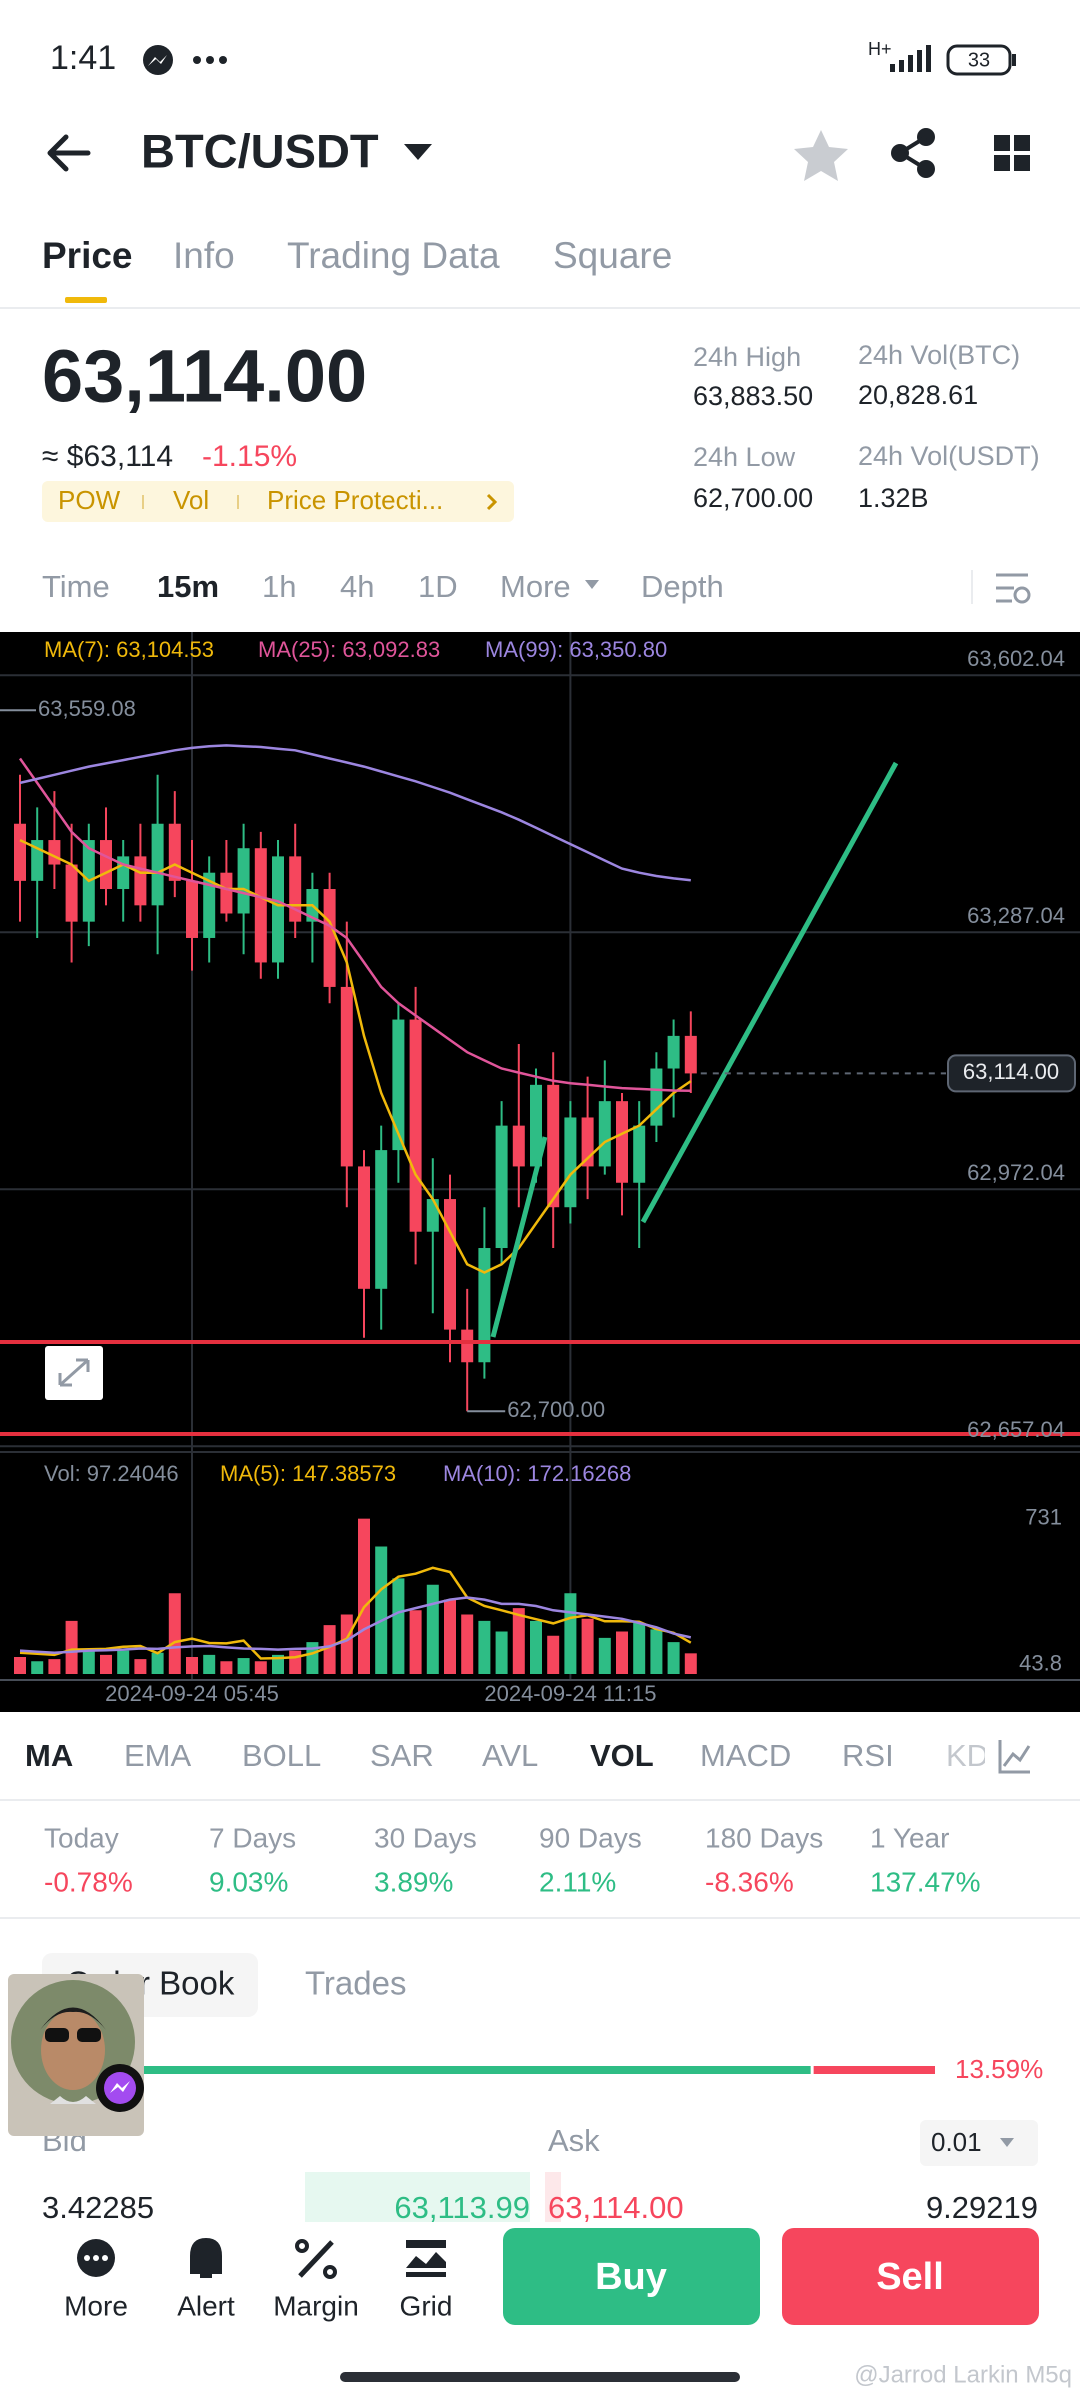  Describe the element at coordinates (204, 376) in the screenshot. I see `last-price: 63,114.00` at that location.